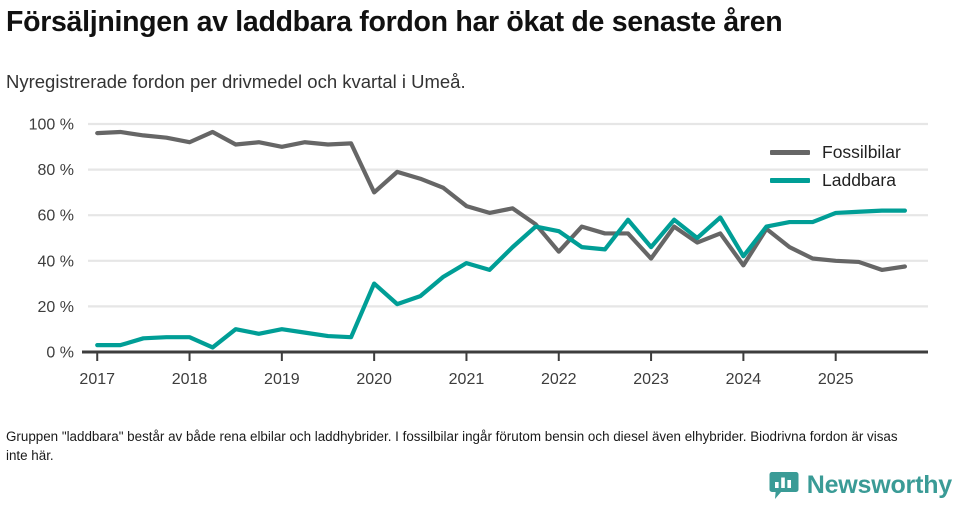 This screenshot has width=960, height=505. Describe the element at coordinates (790, 180) in the screenshot. I see `legend-swatch-laddbara` at that location.